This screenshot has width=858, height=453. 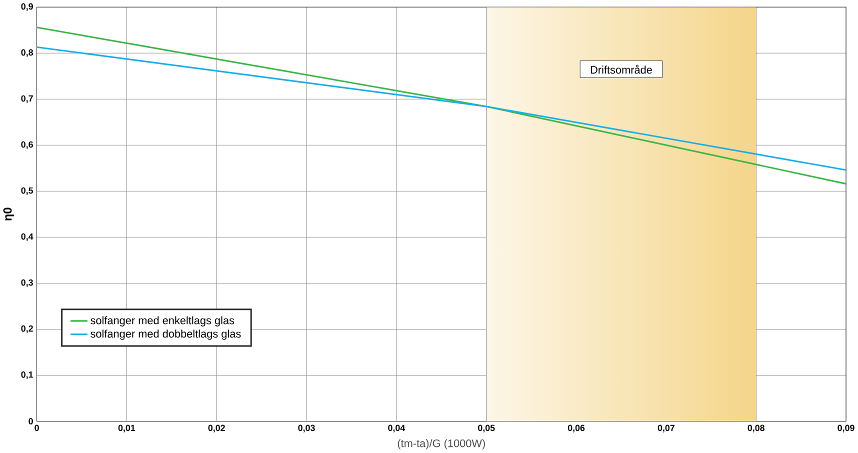 I want to click on x-tick-label: 0,09, so click(x=846, y=428).